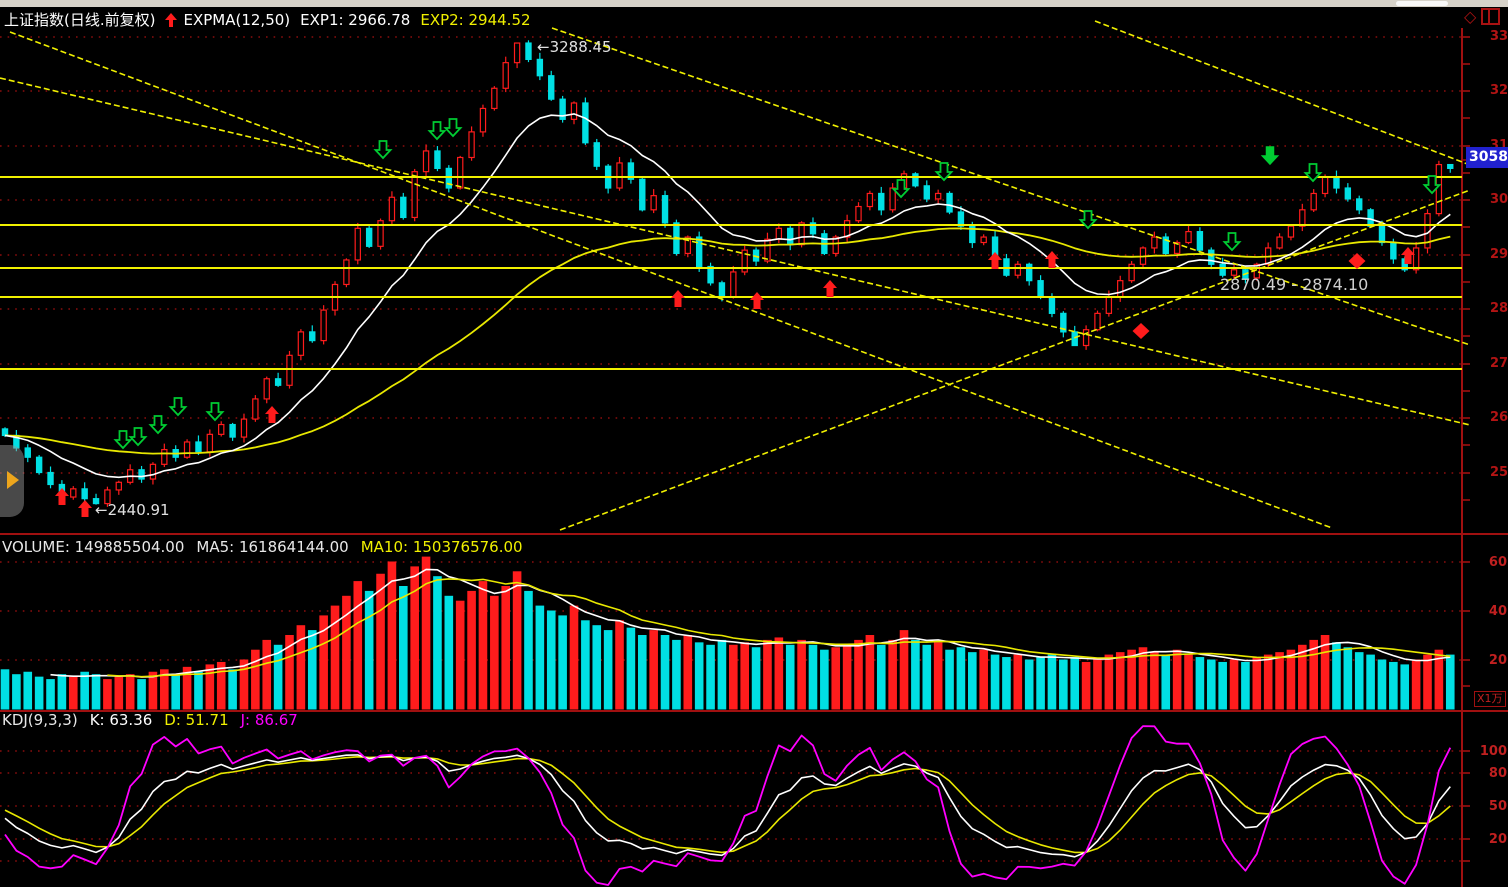  Describe the element at coordinates (1294, 284) in the screenshot. I see `gap-annotation: 2870.49 - 2874.10` at that location.